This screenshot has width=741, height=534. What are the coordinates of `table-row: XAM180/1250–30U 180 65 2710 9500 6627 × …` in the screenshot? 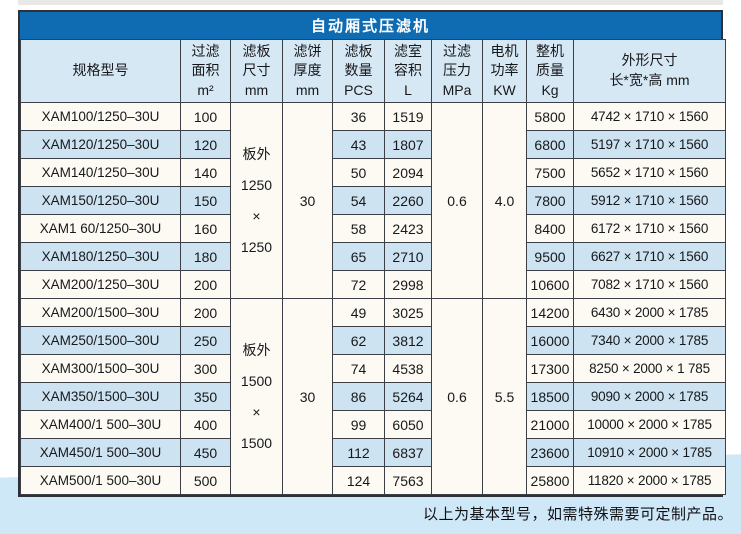 It's located at (373, 256).